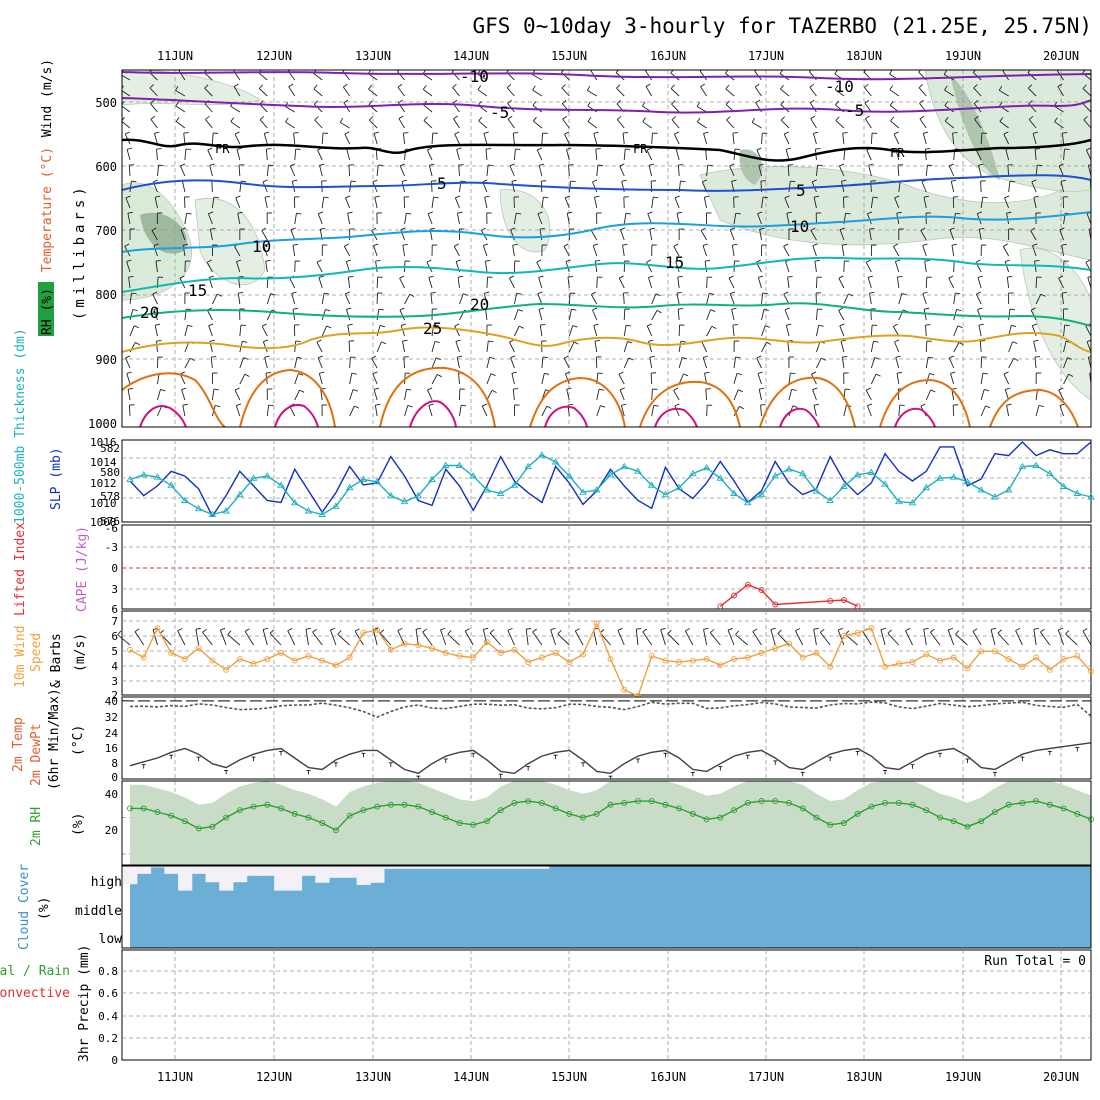  I want to click on day-label-top: 14JUN, so click(471, 56).